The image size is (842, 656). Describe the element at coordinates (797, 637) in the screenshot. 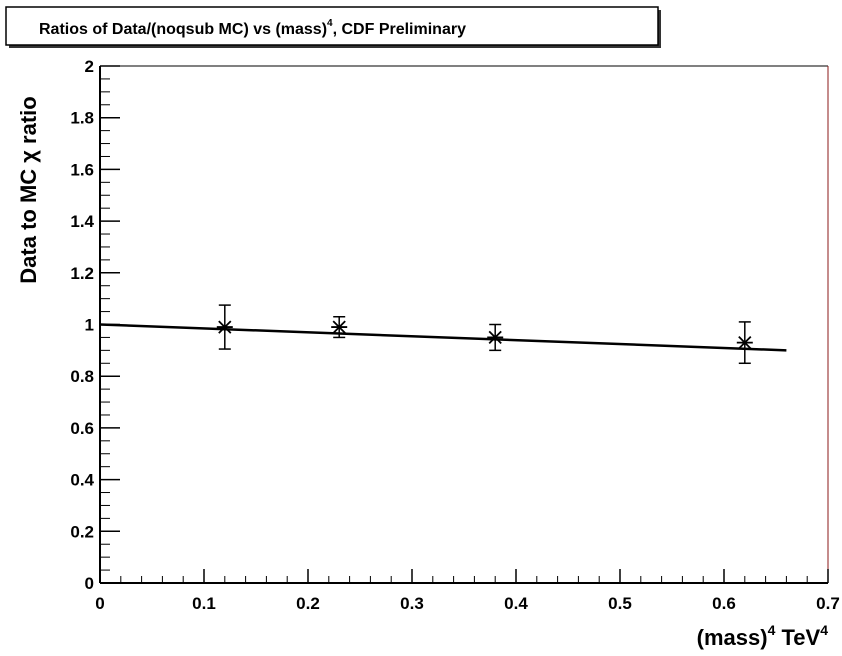

I see `x-axis-title-unit: TeV` at that location.